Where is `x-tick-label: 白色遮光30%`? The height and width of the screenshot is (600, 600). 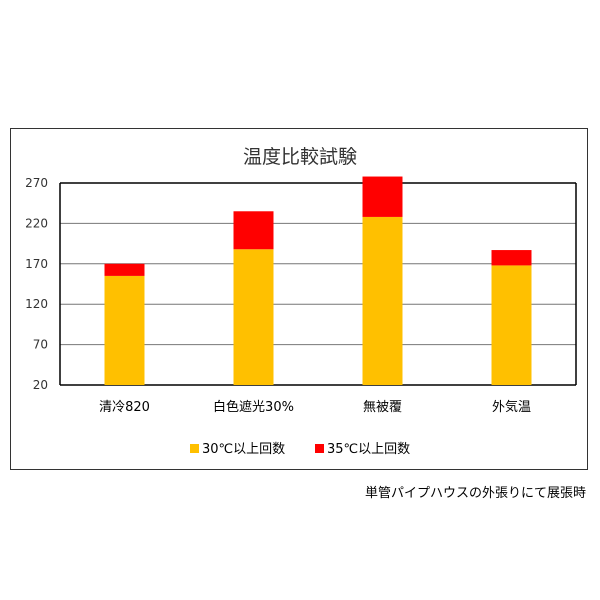 x-tick-label: 白色遮光30% is located at coordinates (253, 407).